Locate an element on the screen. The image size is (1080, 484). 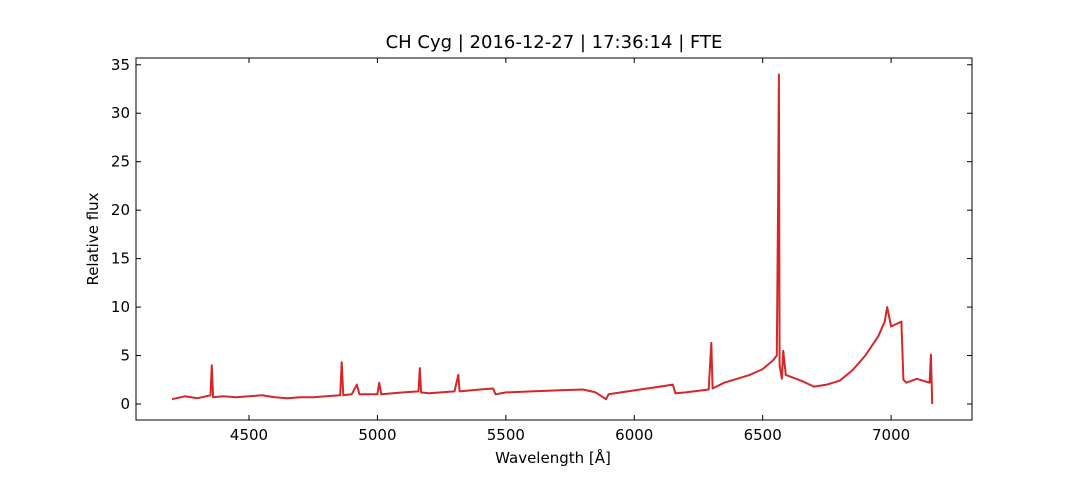
x-tick-label: 6500 is located at coordinates (763, 435).